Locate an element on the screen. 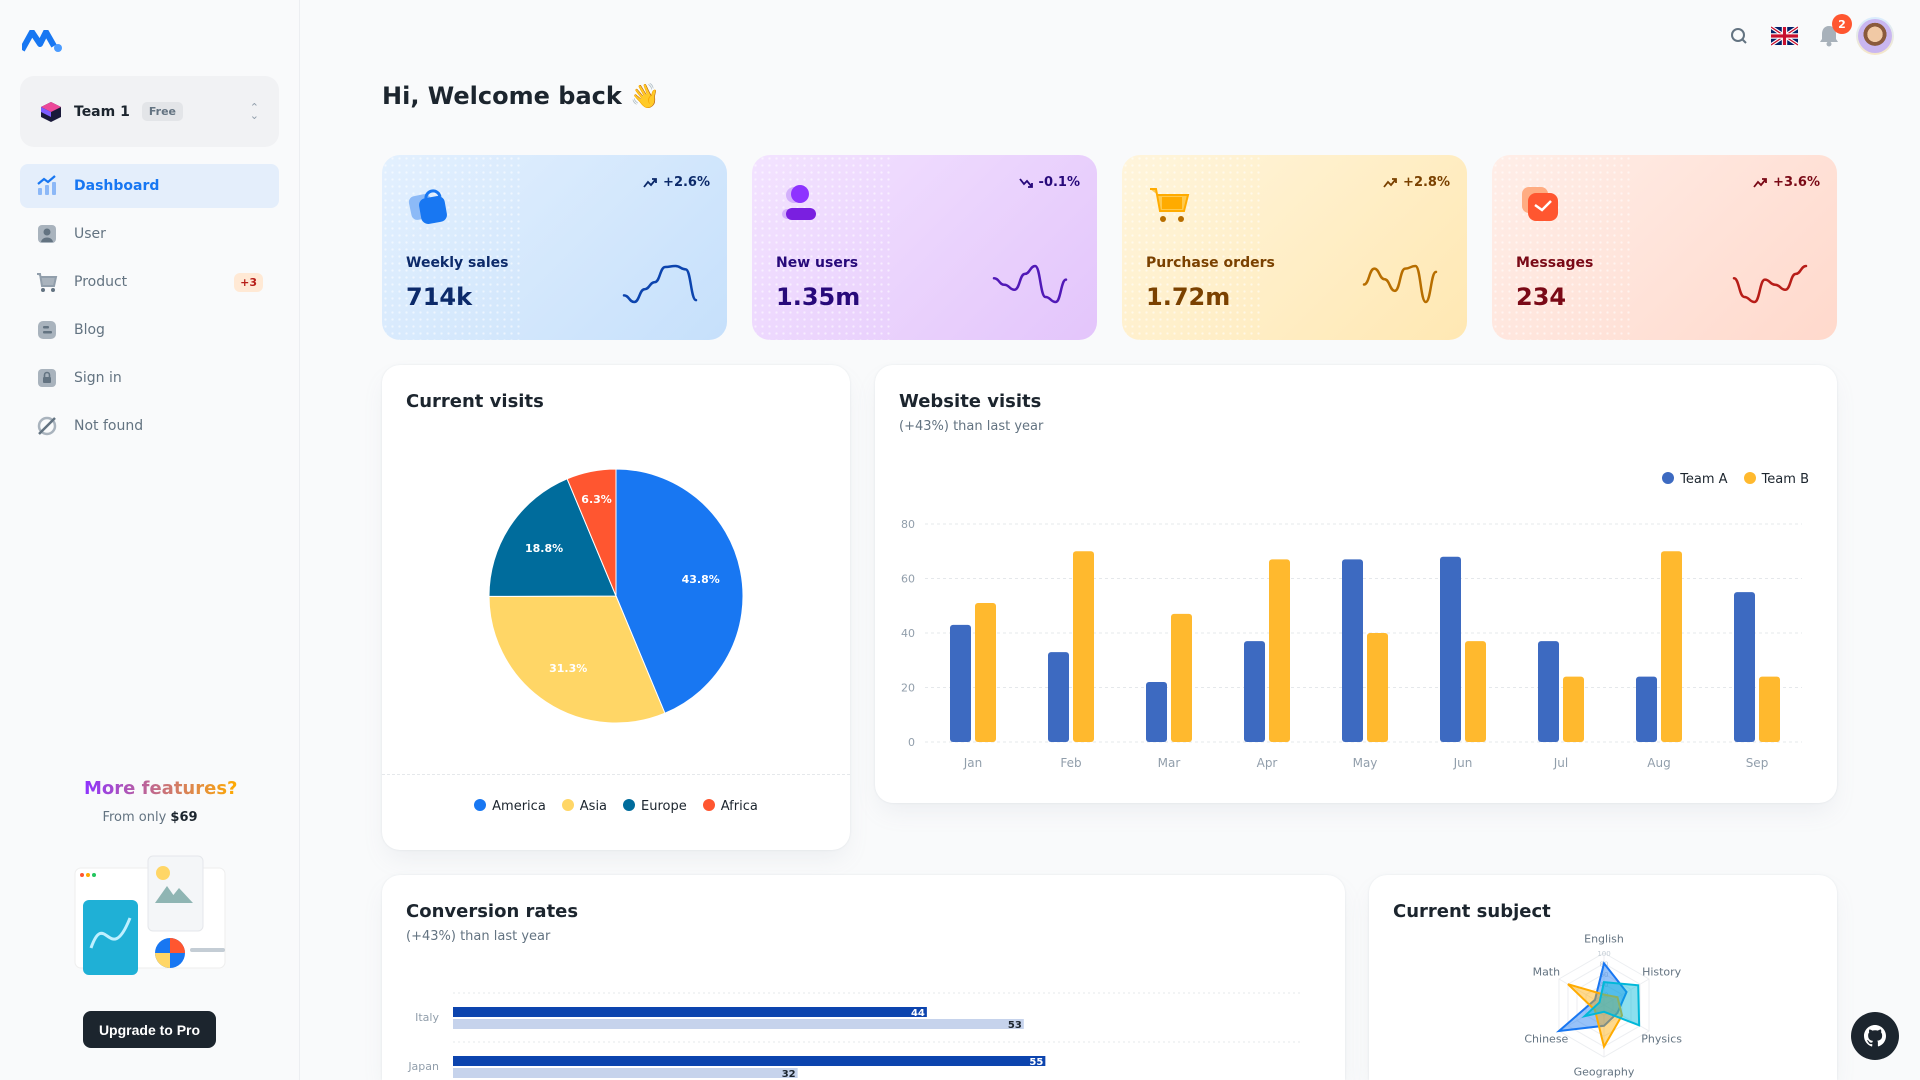  sidebar-item-label: Sign in is located at coordinates (98, 378).